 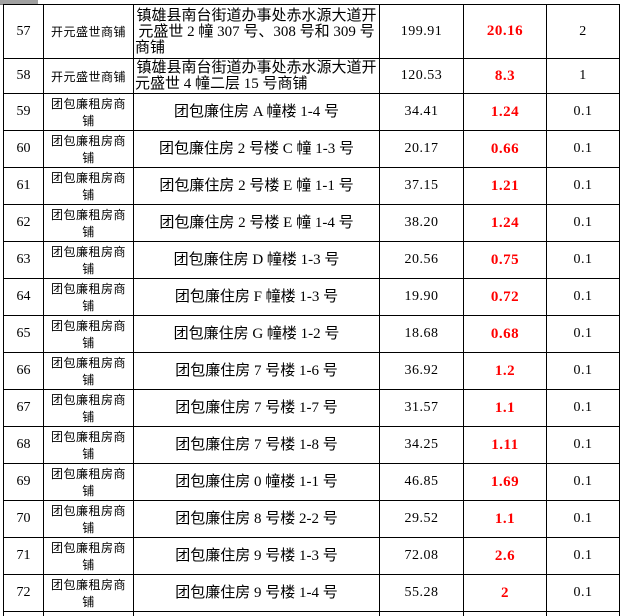 I want to click on cell-area: 72.08, so click(x=421, y=556).